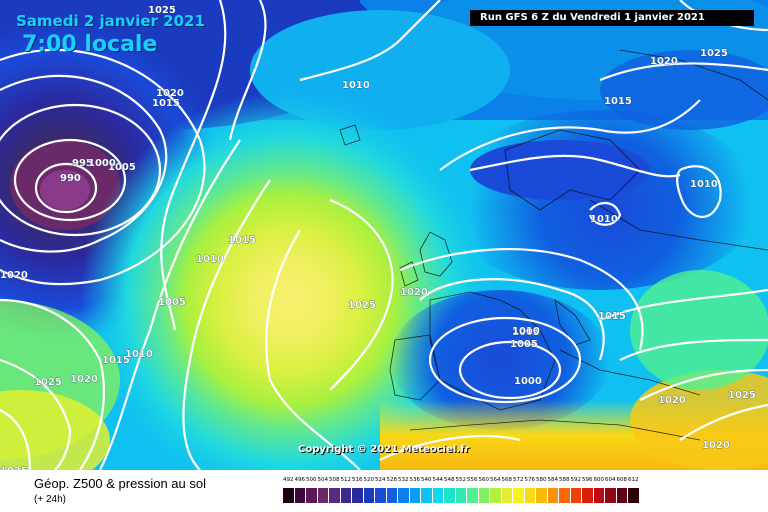 This screenshot has height=512, width=768. What do you see at coordinates (530, 480) in the screenshot?
I see `legend-value-label: 576` at bounding box center [530, 480].